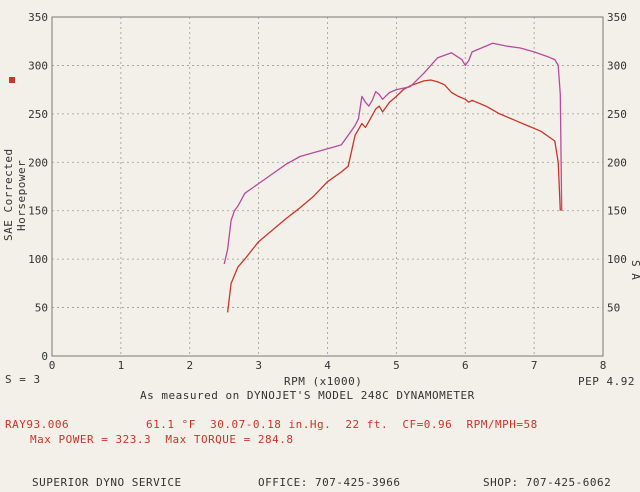 This screenshot has width=640, height=492. What do you see at coordinates (617, 211) in the screenshot?
I see `y-right-tick-label: 150` at bounding box center [617, 211].